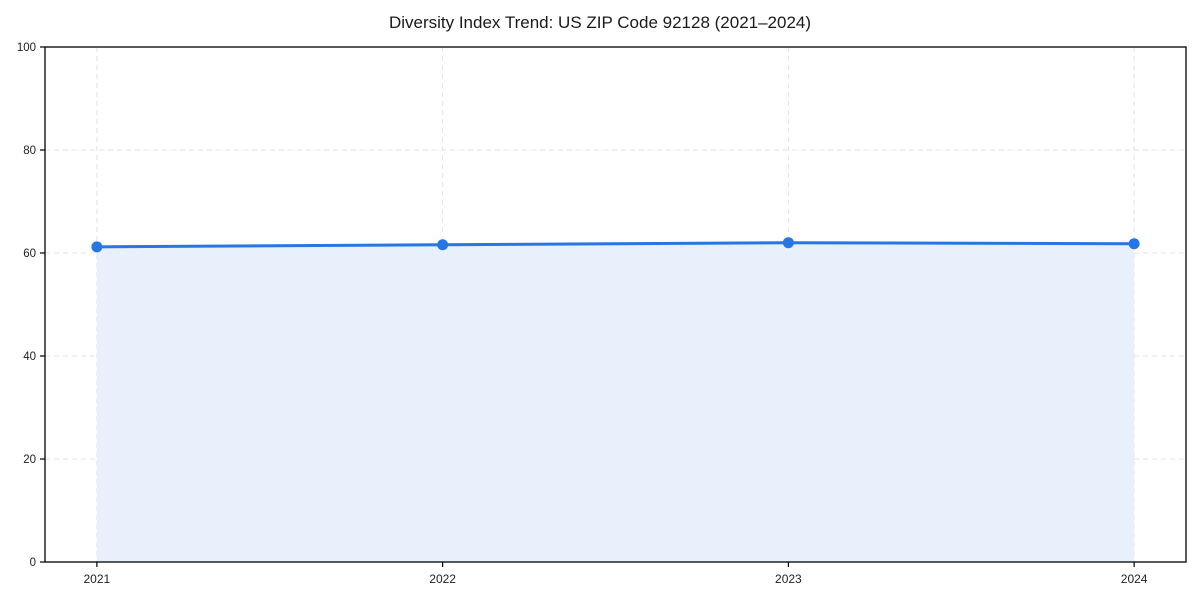 This screenshot has height=600, width=1200. I want to click on x-axis: 2021 2022 2023 2024, so click(616, 574).